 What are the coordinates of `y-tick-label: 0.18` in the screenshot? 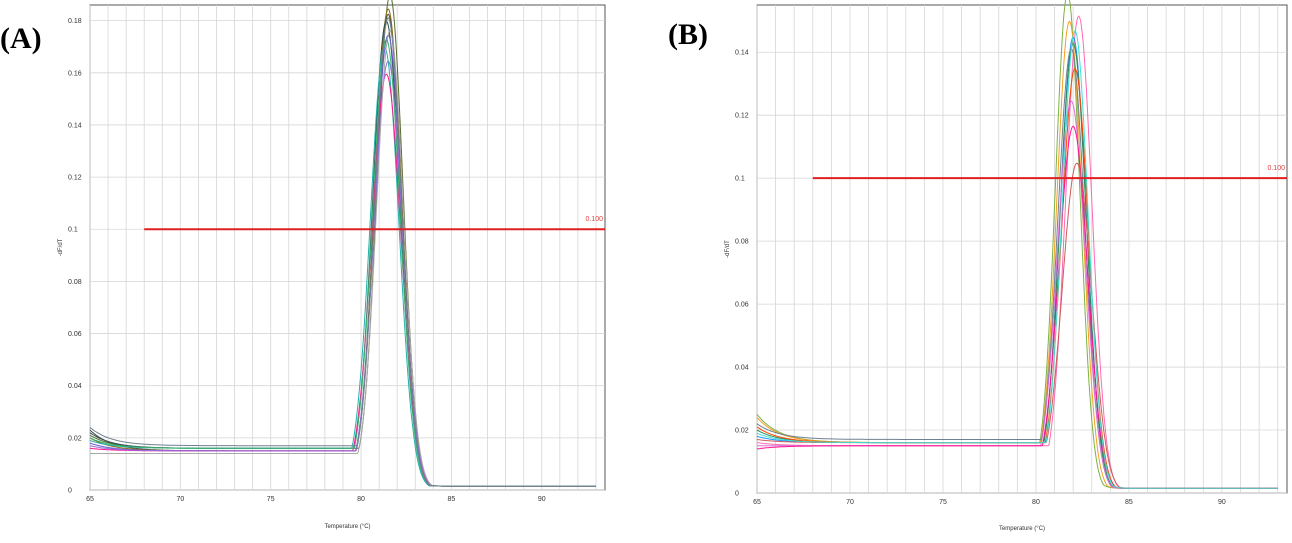 It's located at (75, 21).